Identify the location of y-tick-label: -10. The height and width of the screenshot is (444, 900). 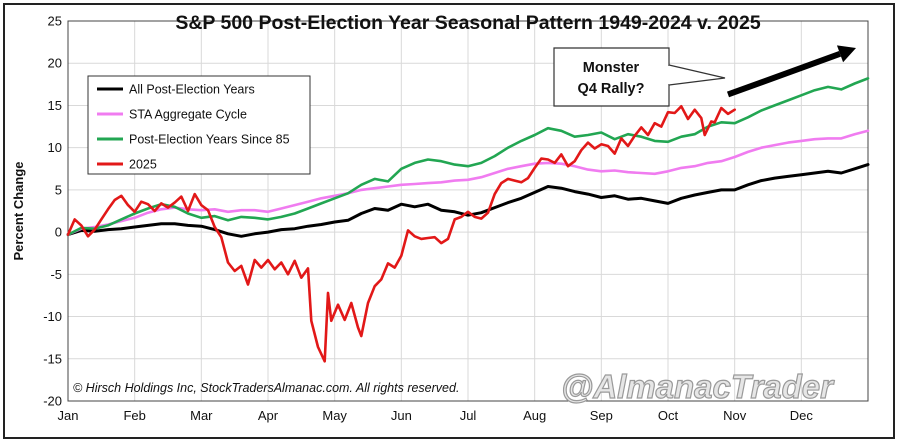
(52, 316).